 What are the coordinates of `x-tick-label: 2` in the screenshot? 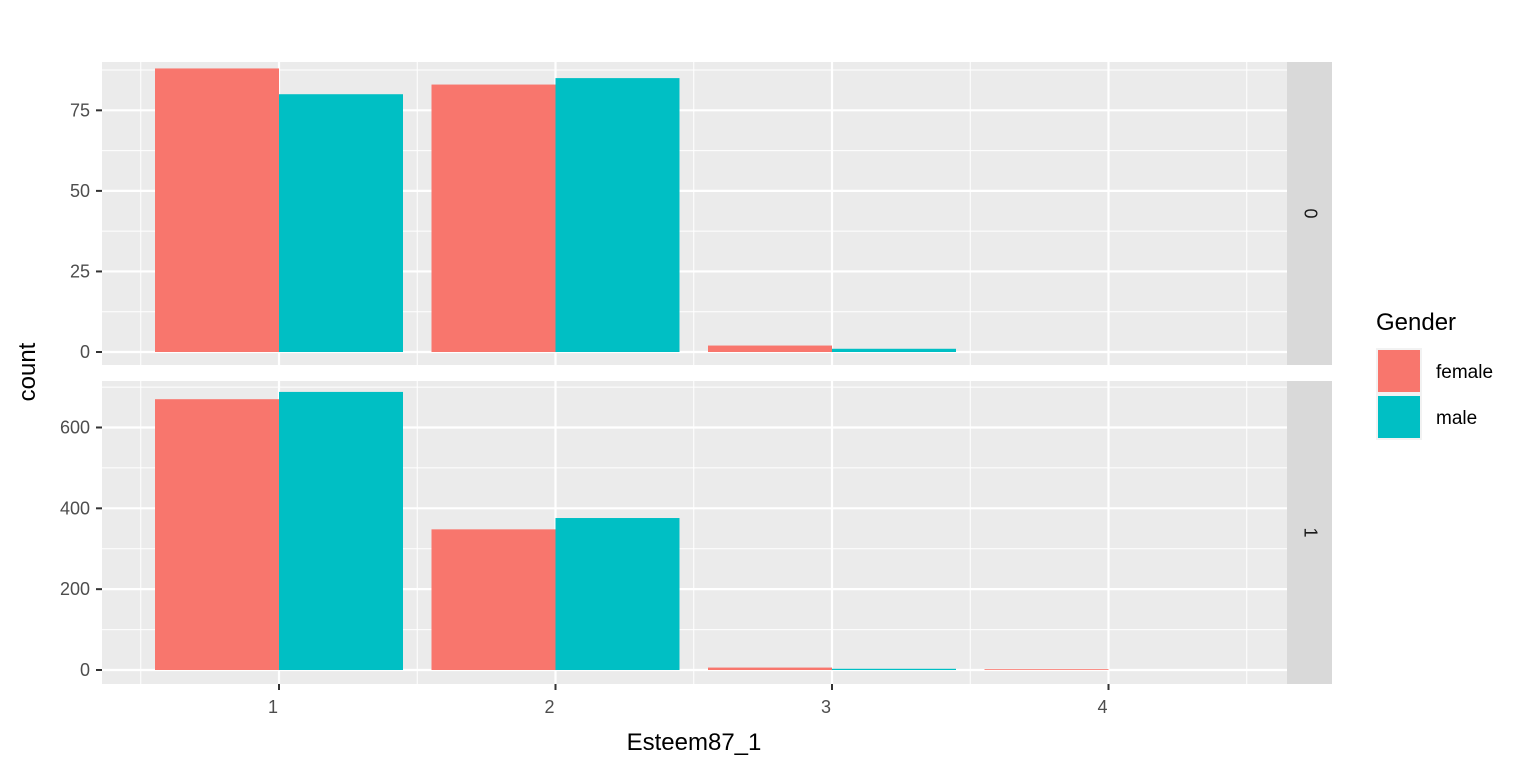 It's located at (549, 707).